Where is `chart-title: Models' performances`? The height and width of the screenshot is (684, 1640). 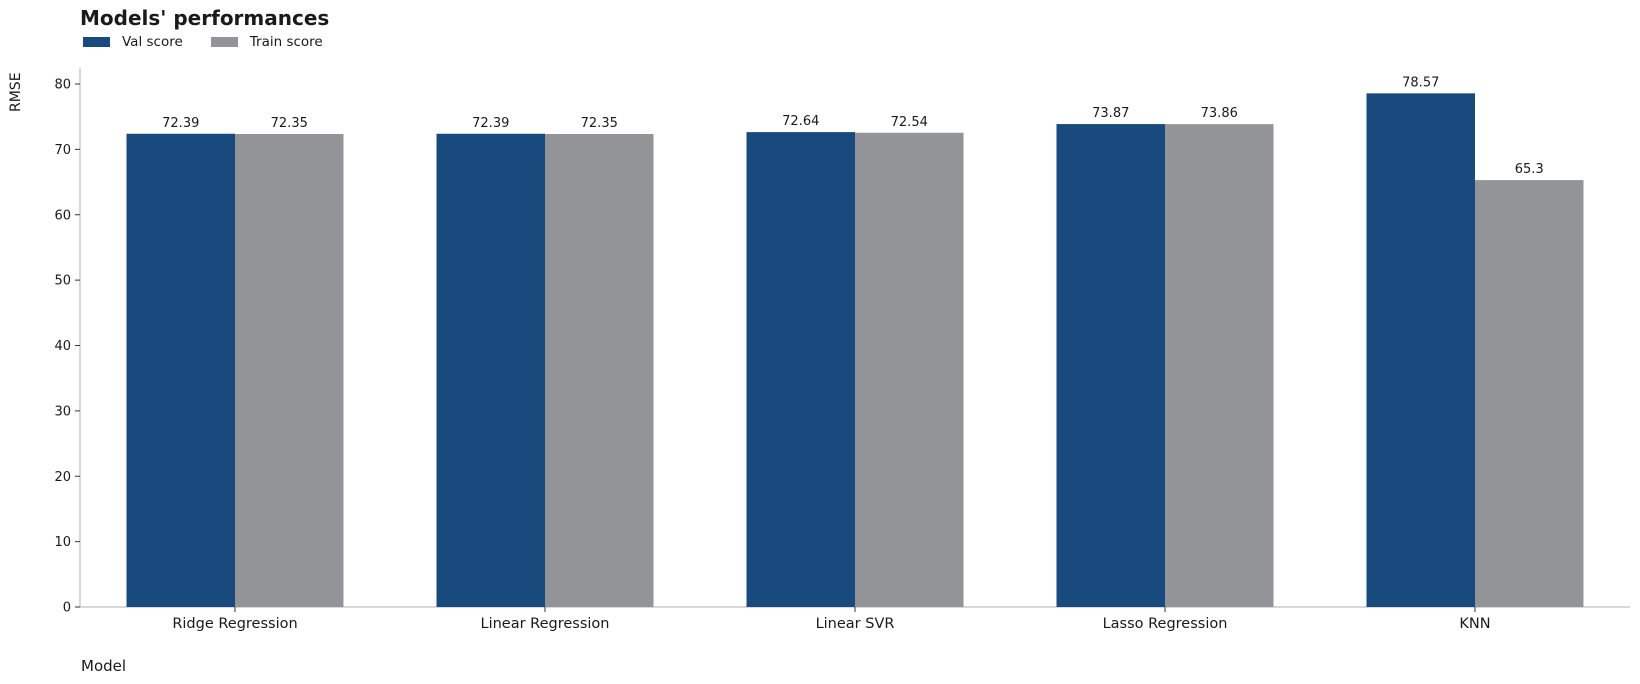 chart-title: Models' performances is located at coordinates (205, 18).